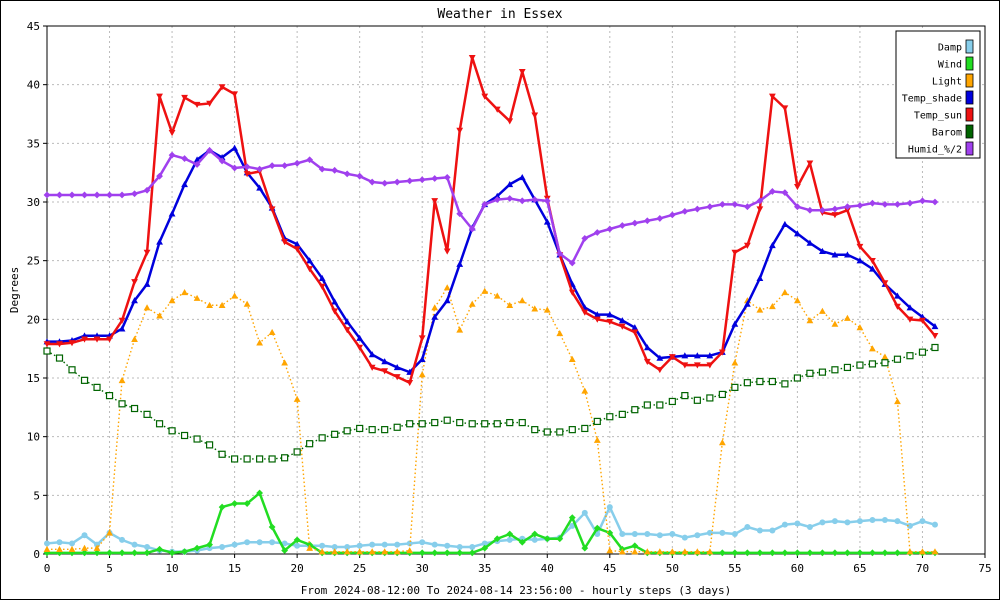 The image size is (1000, 604). Describe the element at coordinates (935, 150) in the screenshot. I see `legend-label: Humid_%/2` at that location.